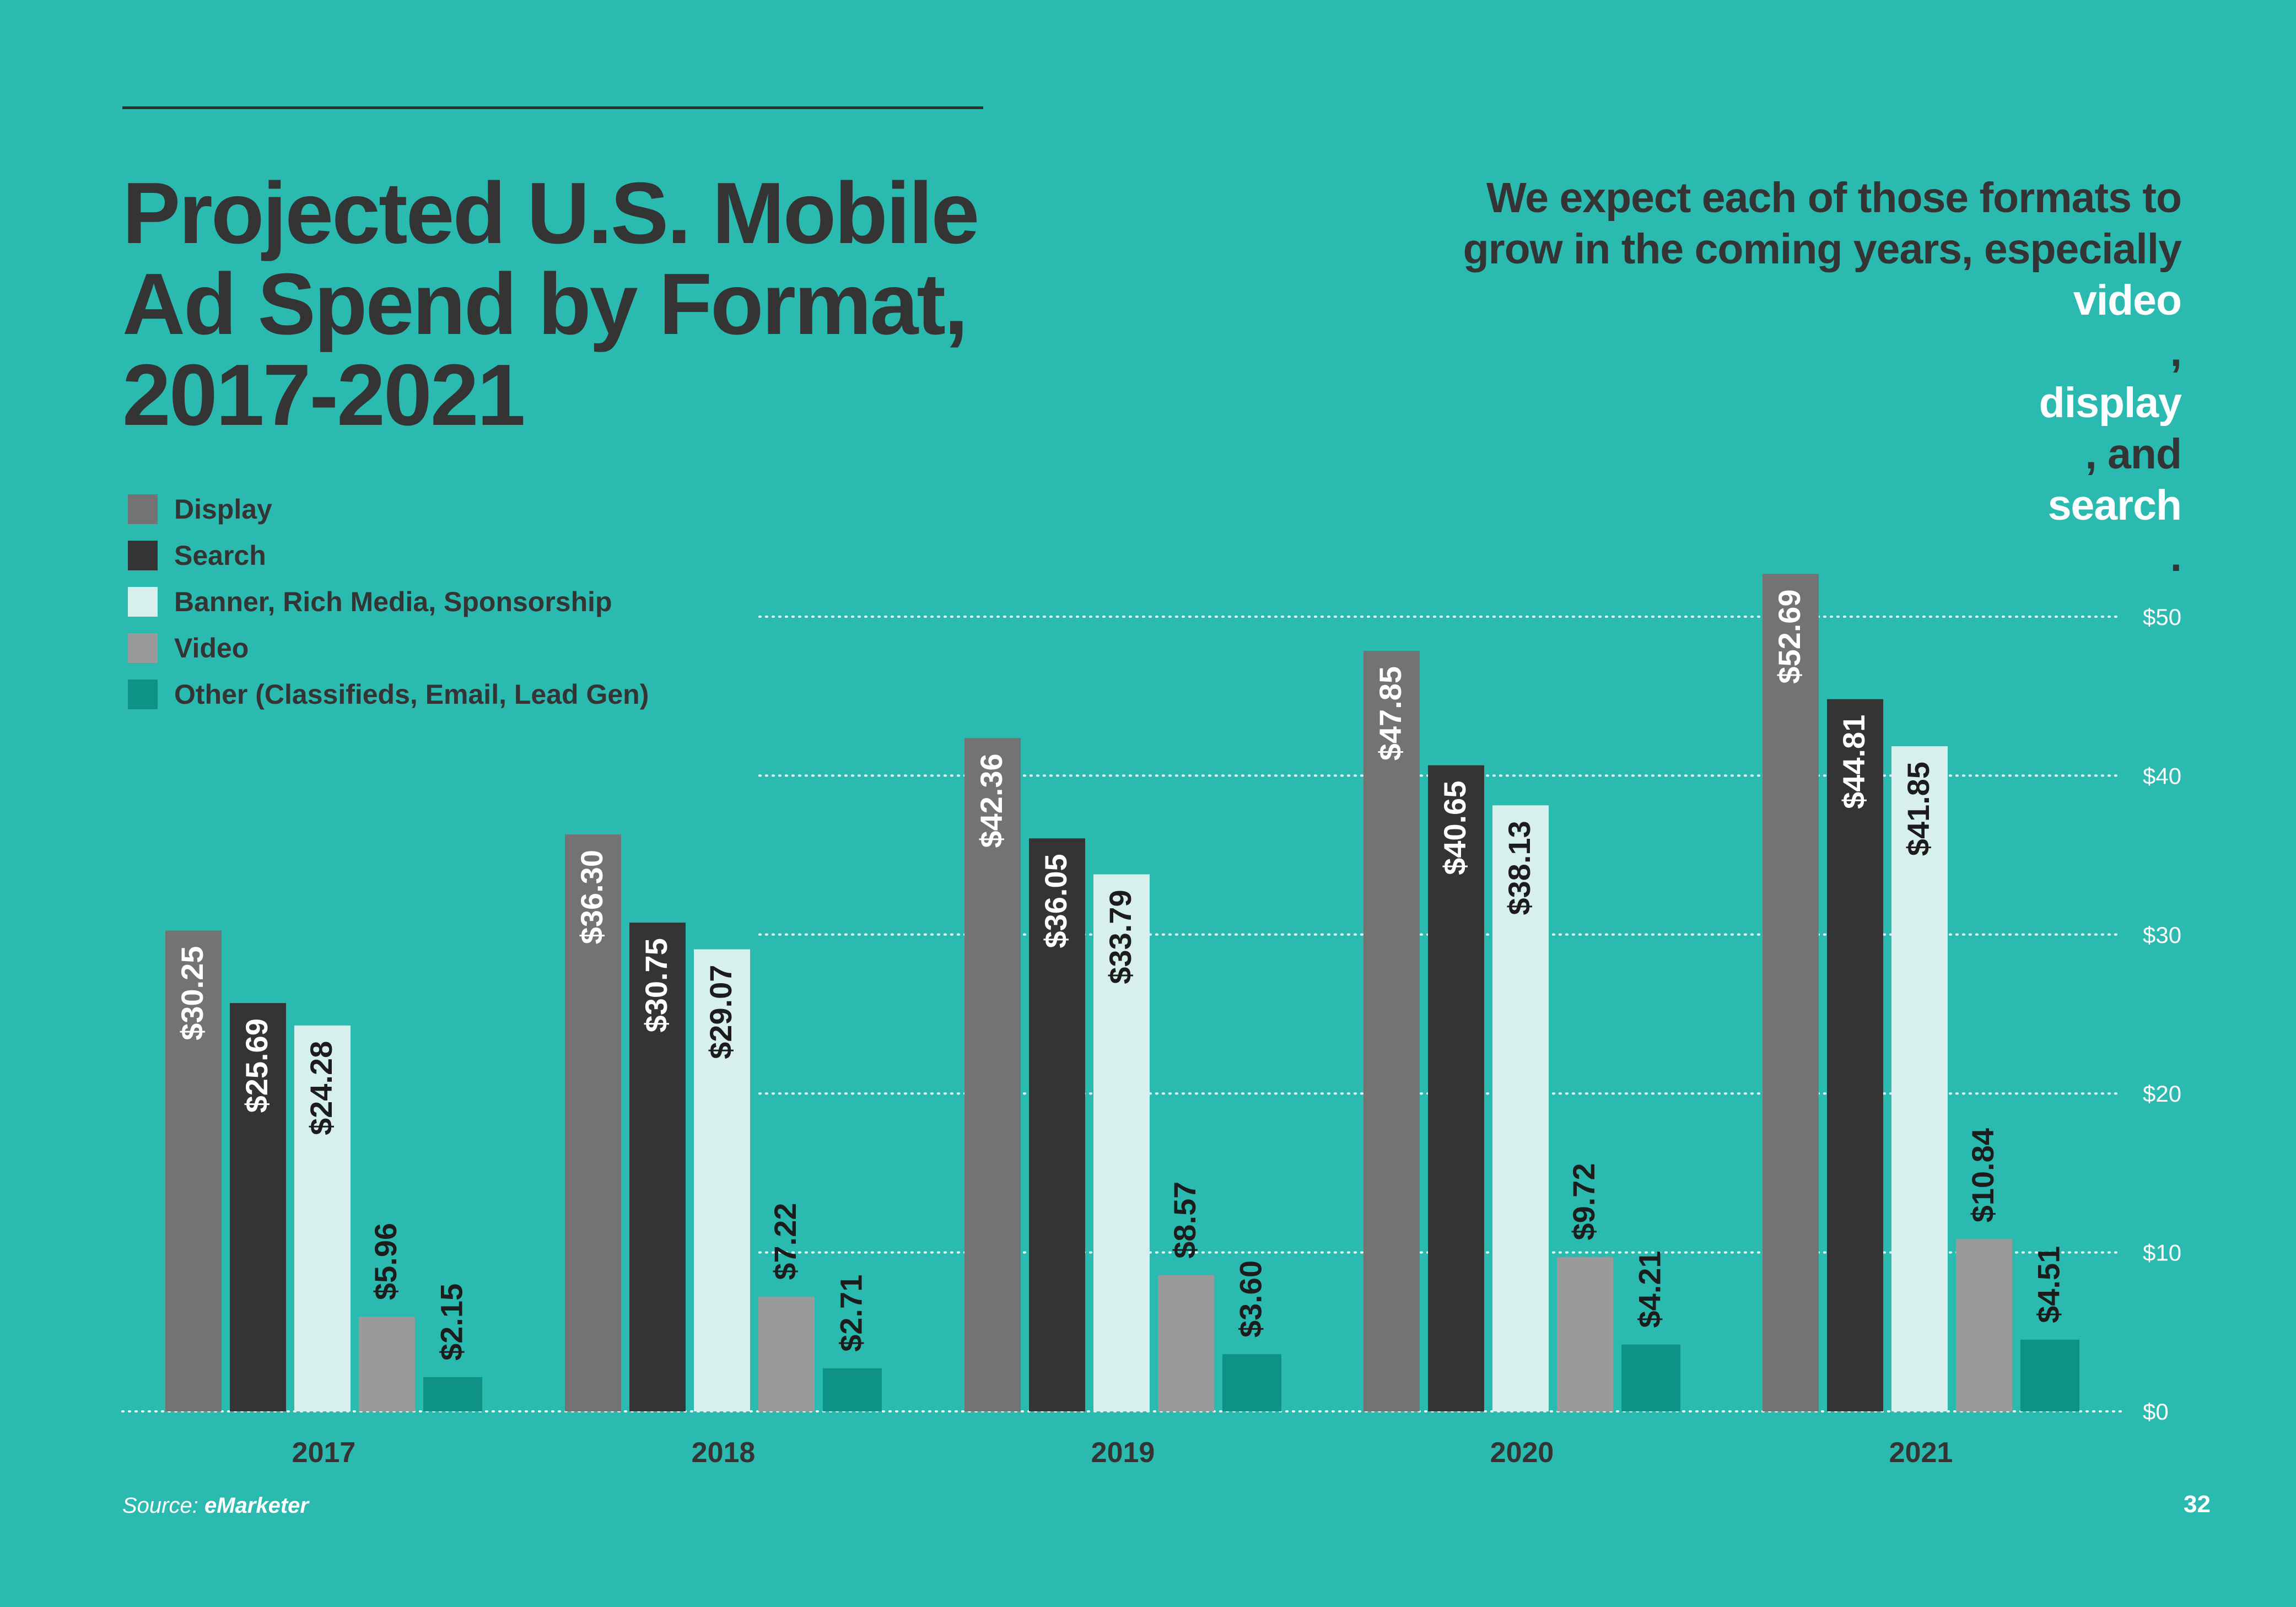 The width and height of the screenshot is (2296, 1607). What do you see at coordinates (256, 1065) in the screenshot?
I see `data-label: $25.69` at bounding box center [256, 1065].